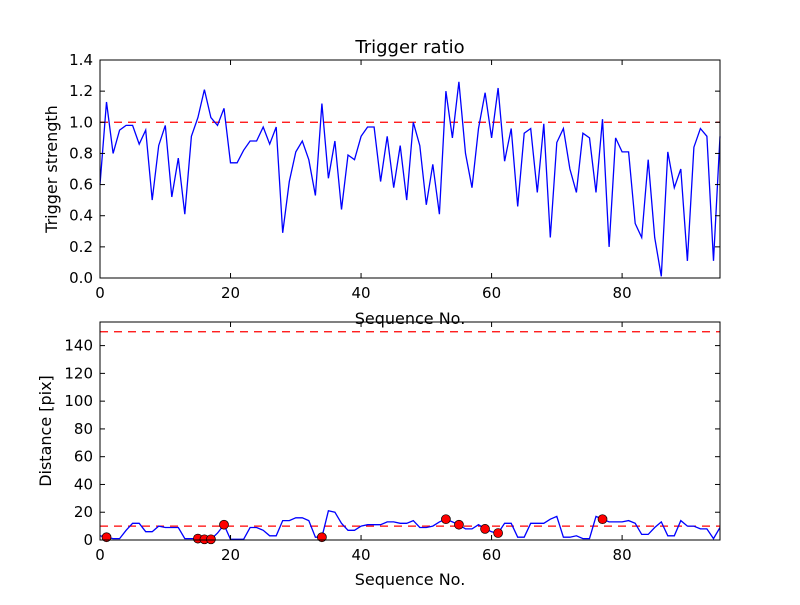 The image size is (800, 605). What do you see at coordinates (410, 318) in the screenshot?
I see `top-x-axis-label: Sequence No.` at bounding box center [410, 318].